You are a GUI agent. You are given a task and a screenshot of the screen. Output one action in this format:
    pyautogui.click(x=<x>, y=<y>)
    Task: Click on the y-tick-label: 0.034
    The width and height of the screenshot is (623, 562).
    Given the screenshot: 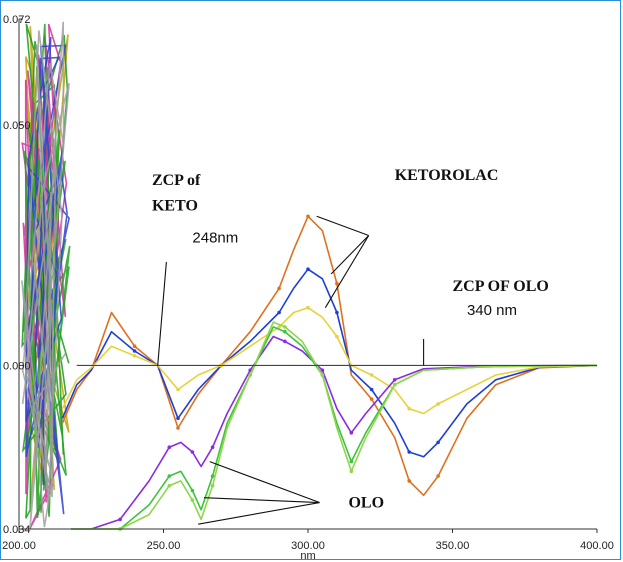 What is the action you would take?
    pyautogui.click(x=17, y=530)
    